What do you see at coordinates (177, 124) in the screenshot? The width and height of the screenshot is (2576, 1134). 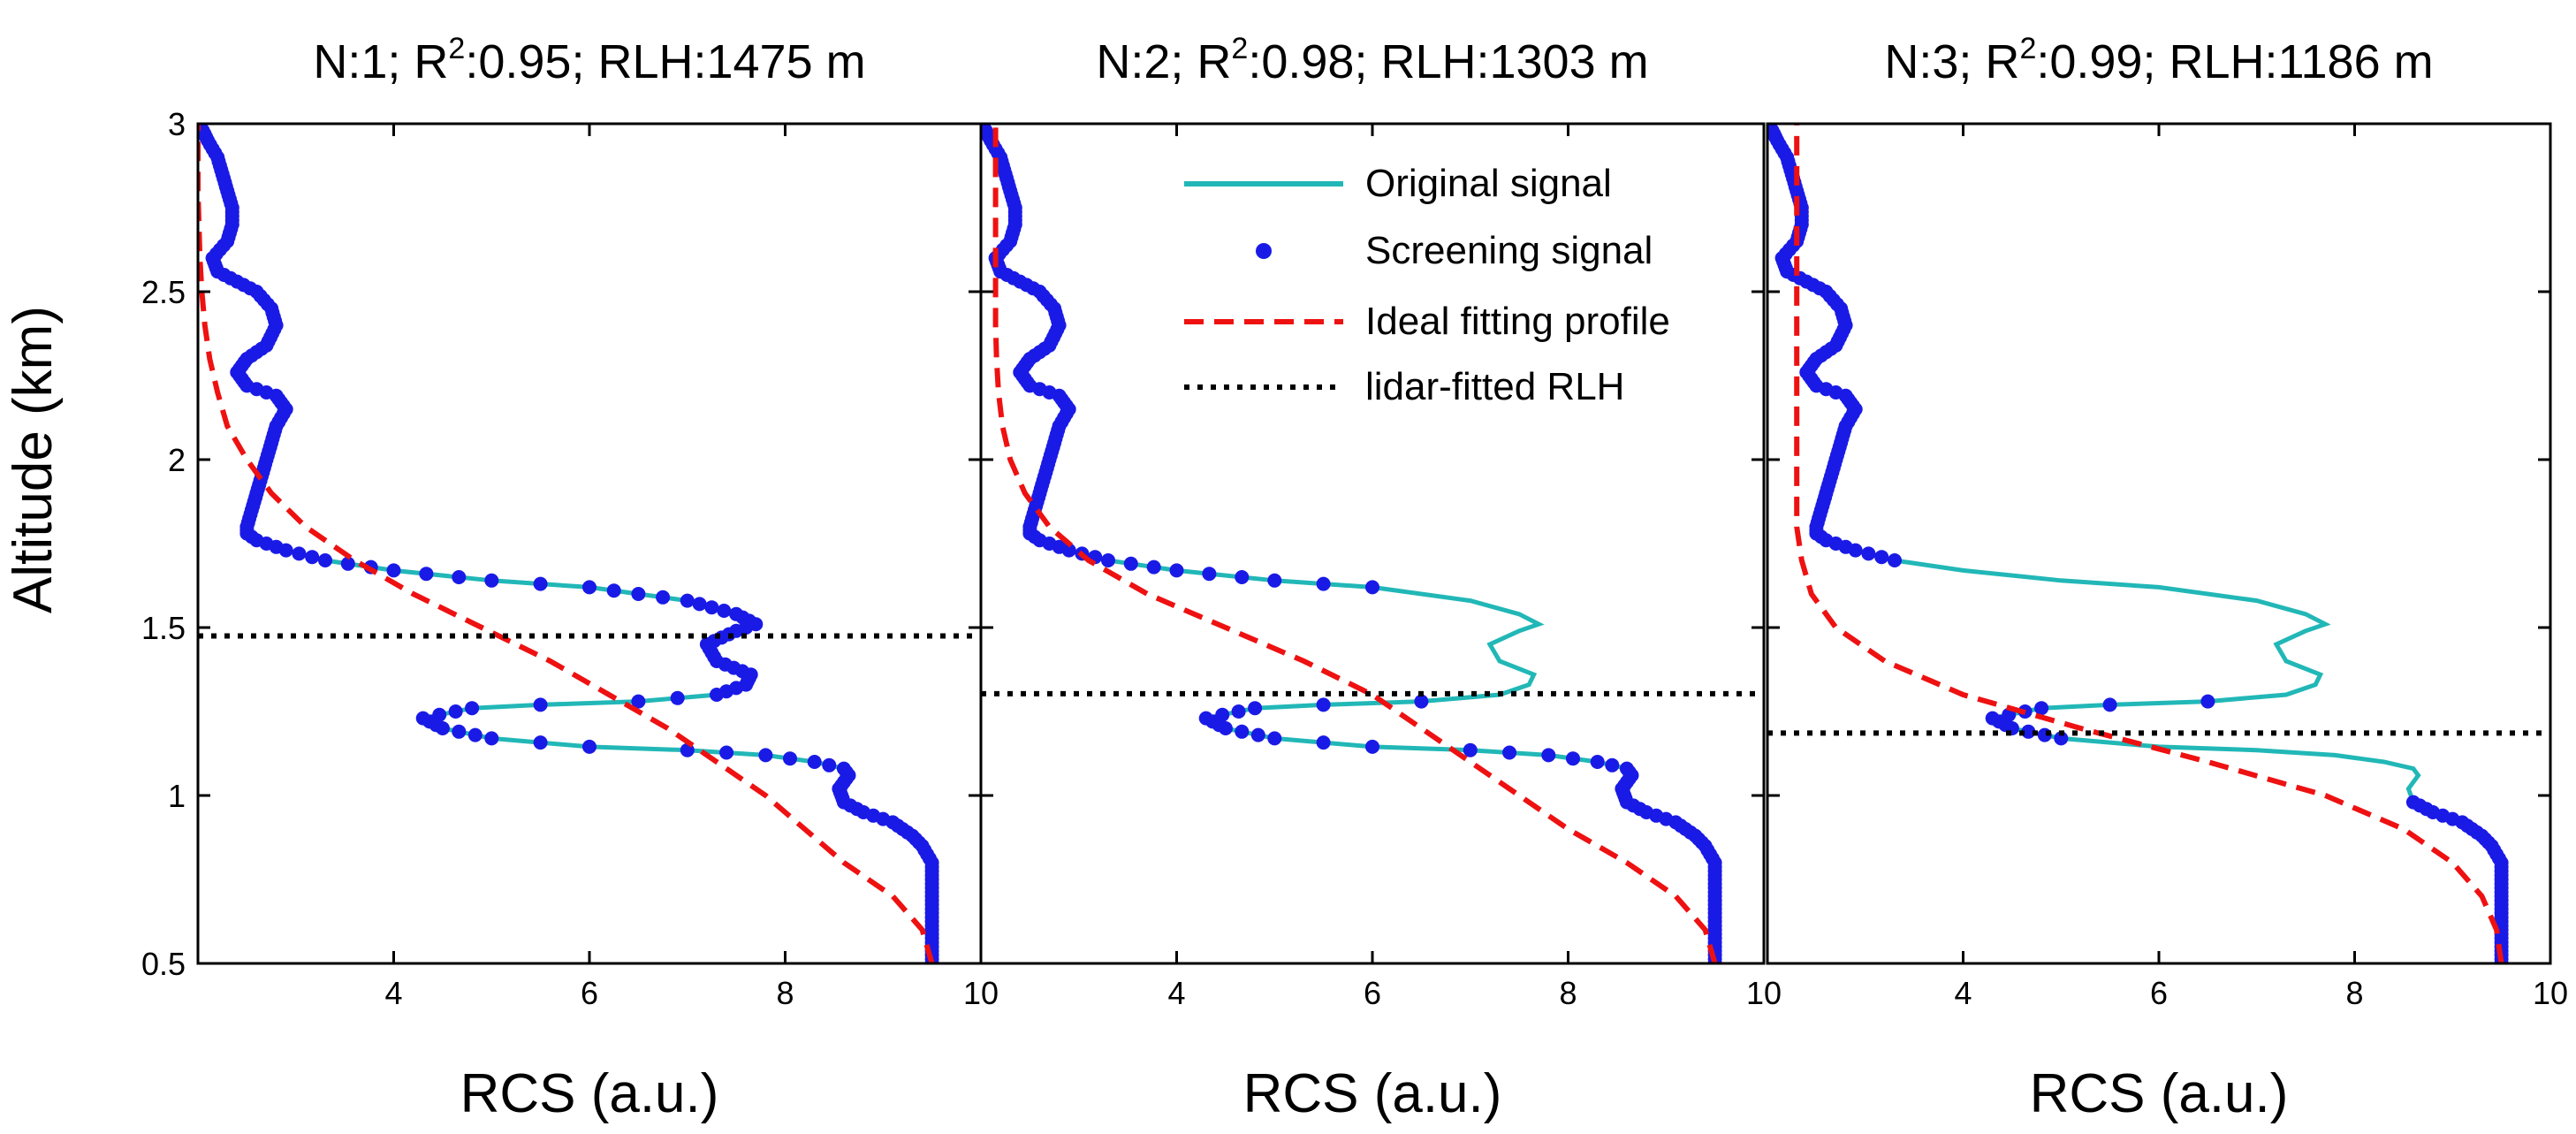 I see `y-tick-label: 3` at bounding box center [177, 124].